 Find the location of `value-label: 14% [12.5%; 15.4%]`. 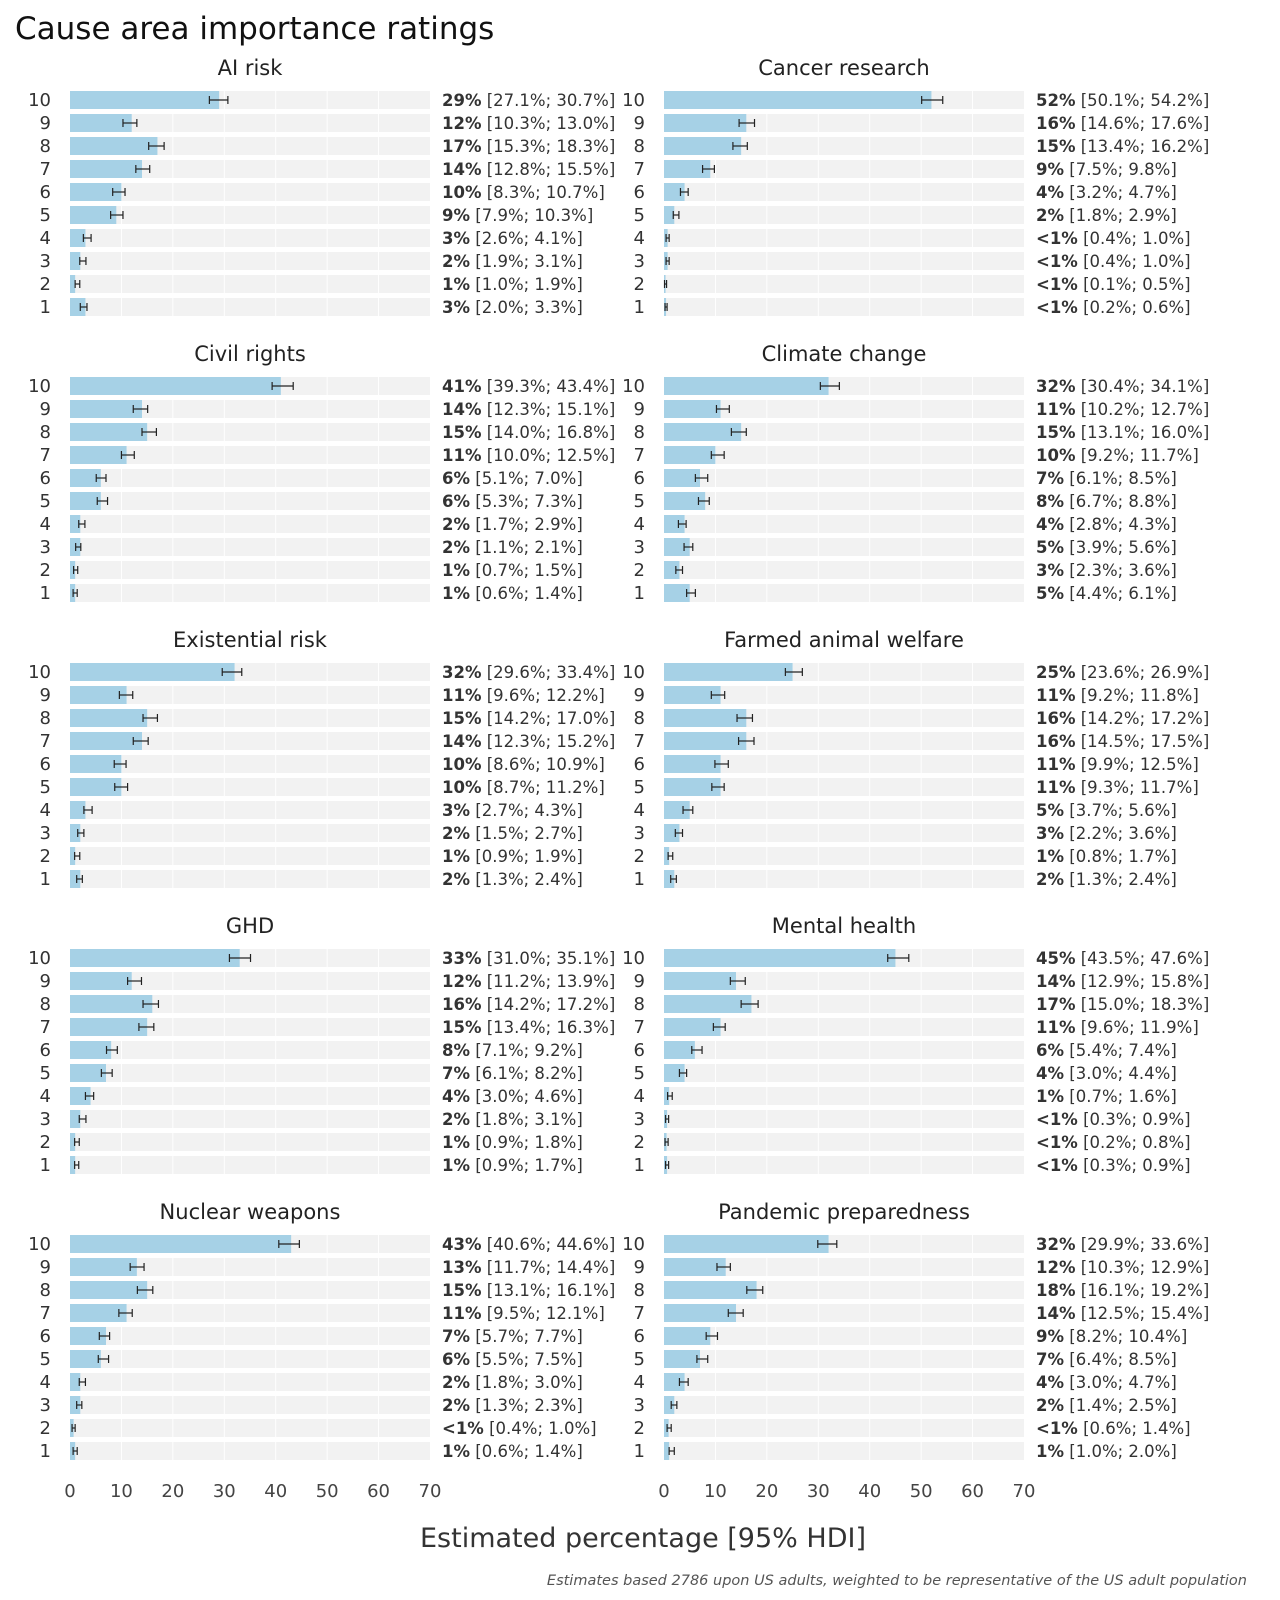

value-label: 14% [12.5%; 15.4%] is located at coordinates (1122, 1313).